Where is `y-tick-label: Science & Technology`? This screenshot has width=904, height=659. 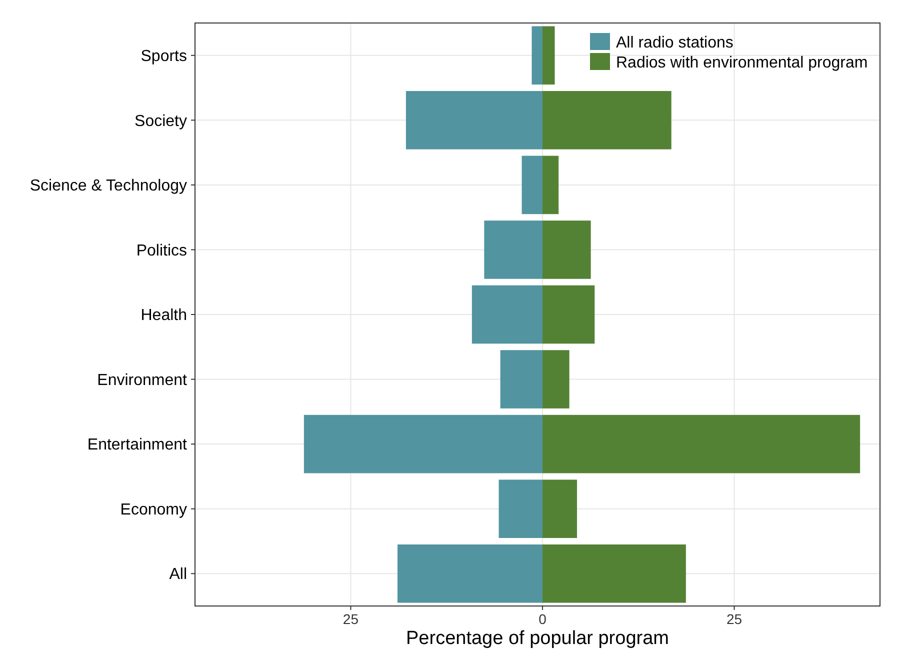 y-tick-label: Science & Technology is located at coordinates (108, 186).